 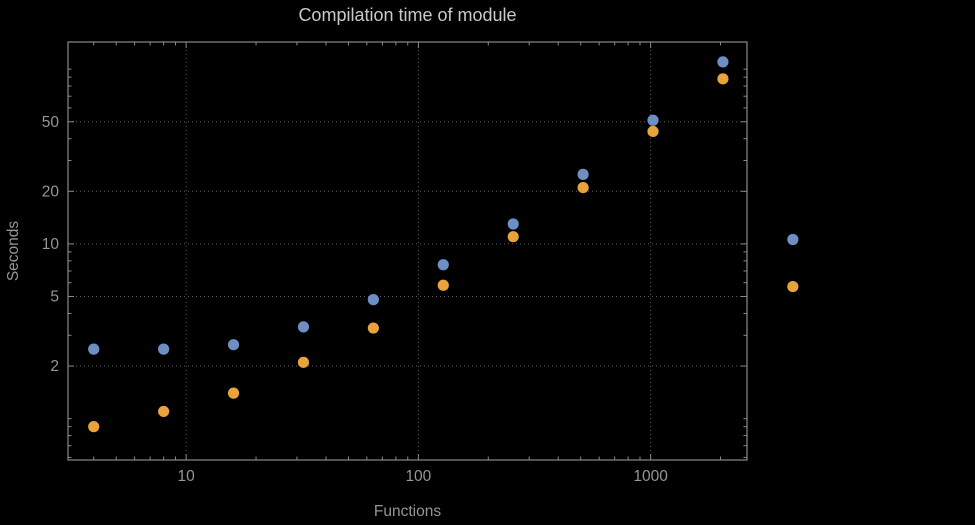 What do you see at coordinates (407, 15) in the screenshot?
I see `chart-title: Compilation time of module` at bounding box center [407, 15].